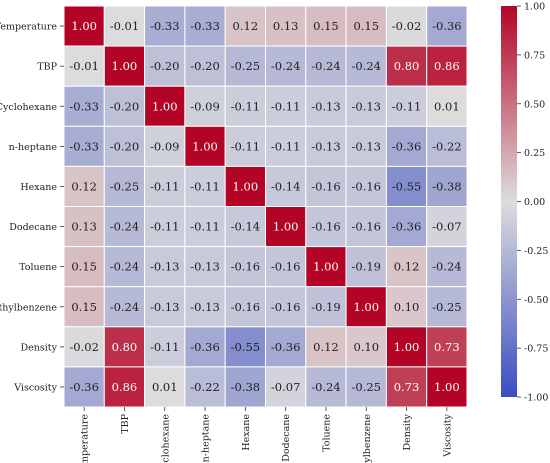 This screenshot has width=550, height=463. I want to click on colorbar-tick-label: -1.00, so click(536, 398).